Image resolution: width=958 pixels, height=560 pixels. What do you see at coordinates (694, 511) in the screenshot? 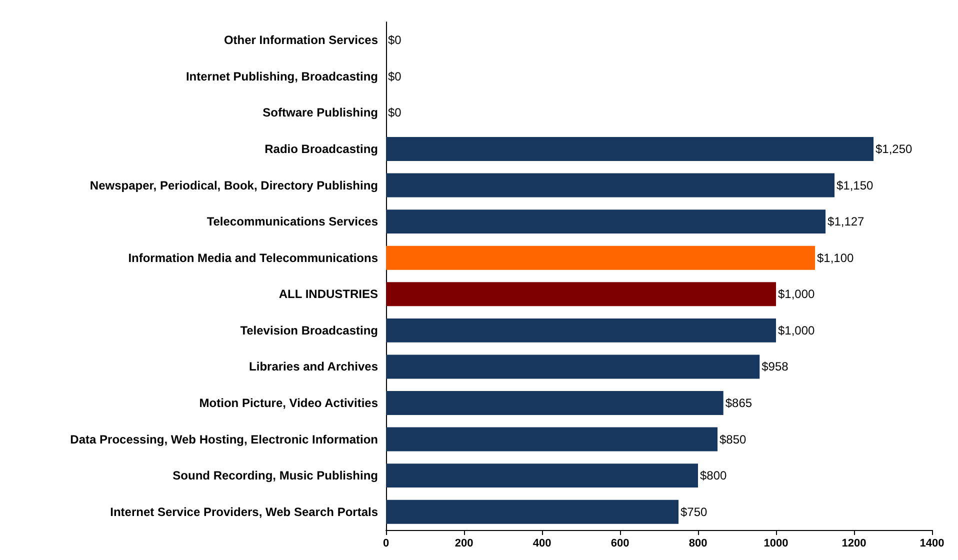
I see `data-label: $750` at bounding box center [694, 511].